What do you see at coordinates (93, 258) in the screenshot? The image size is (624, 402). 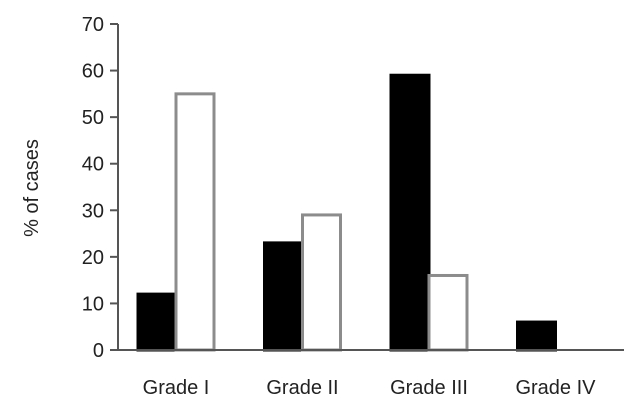 I see `y-tick-label: 20` at bounding box center [93, 258].